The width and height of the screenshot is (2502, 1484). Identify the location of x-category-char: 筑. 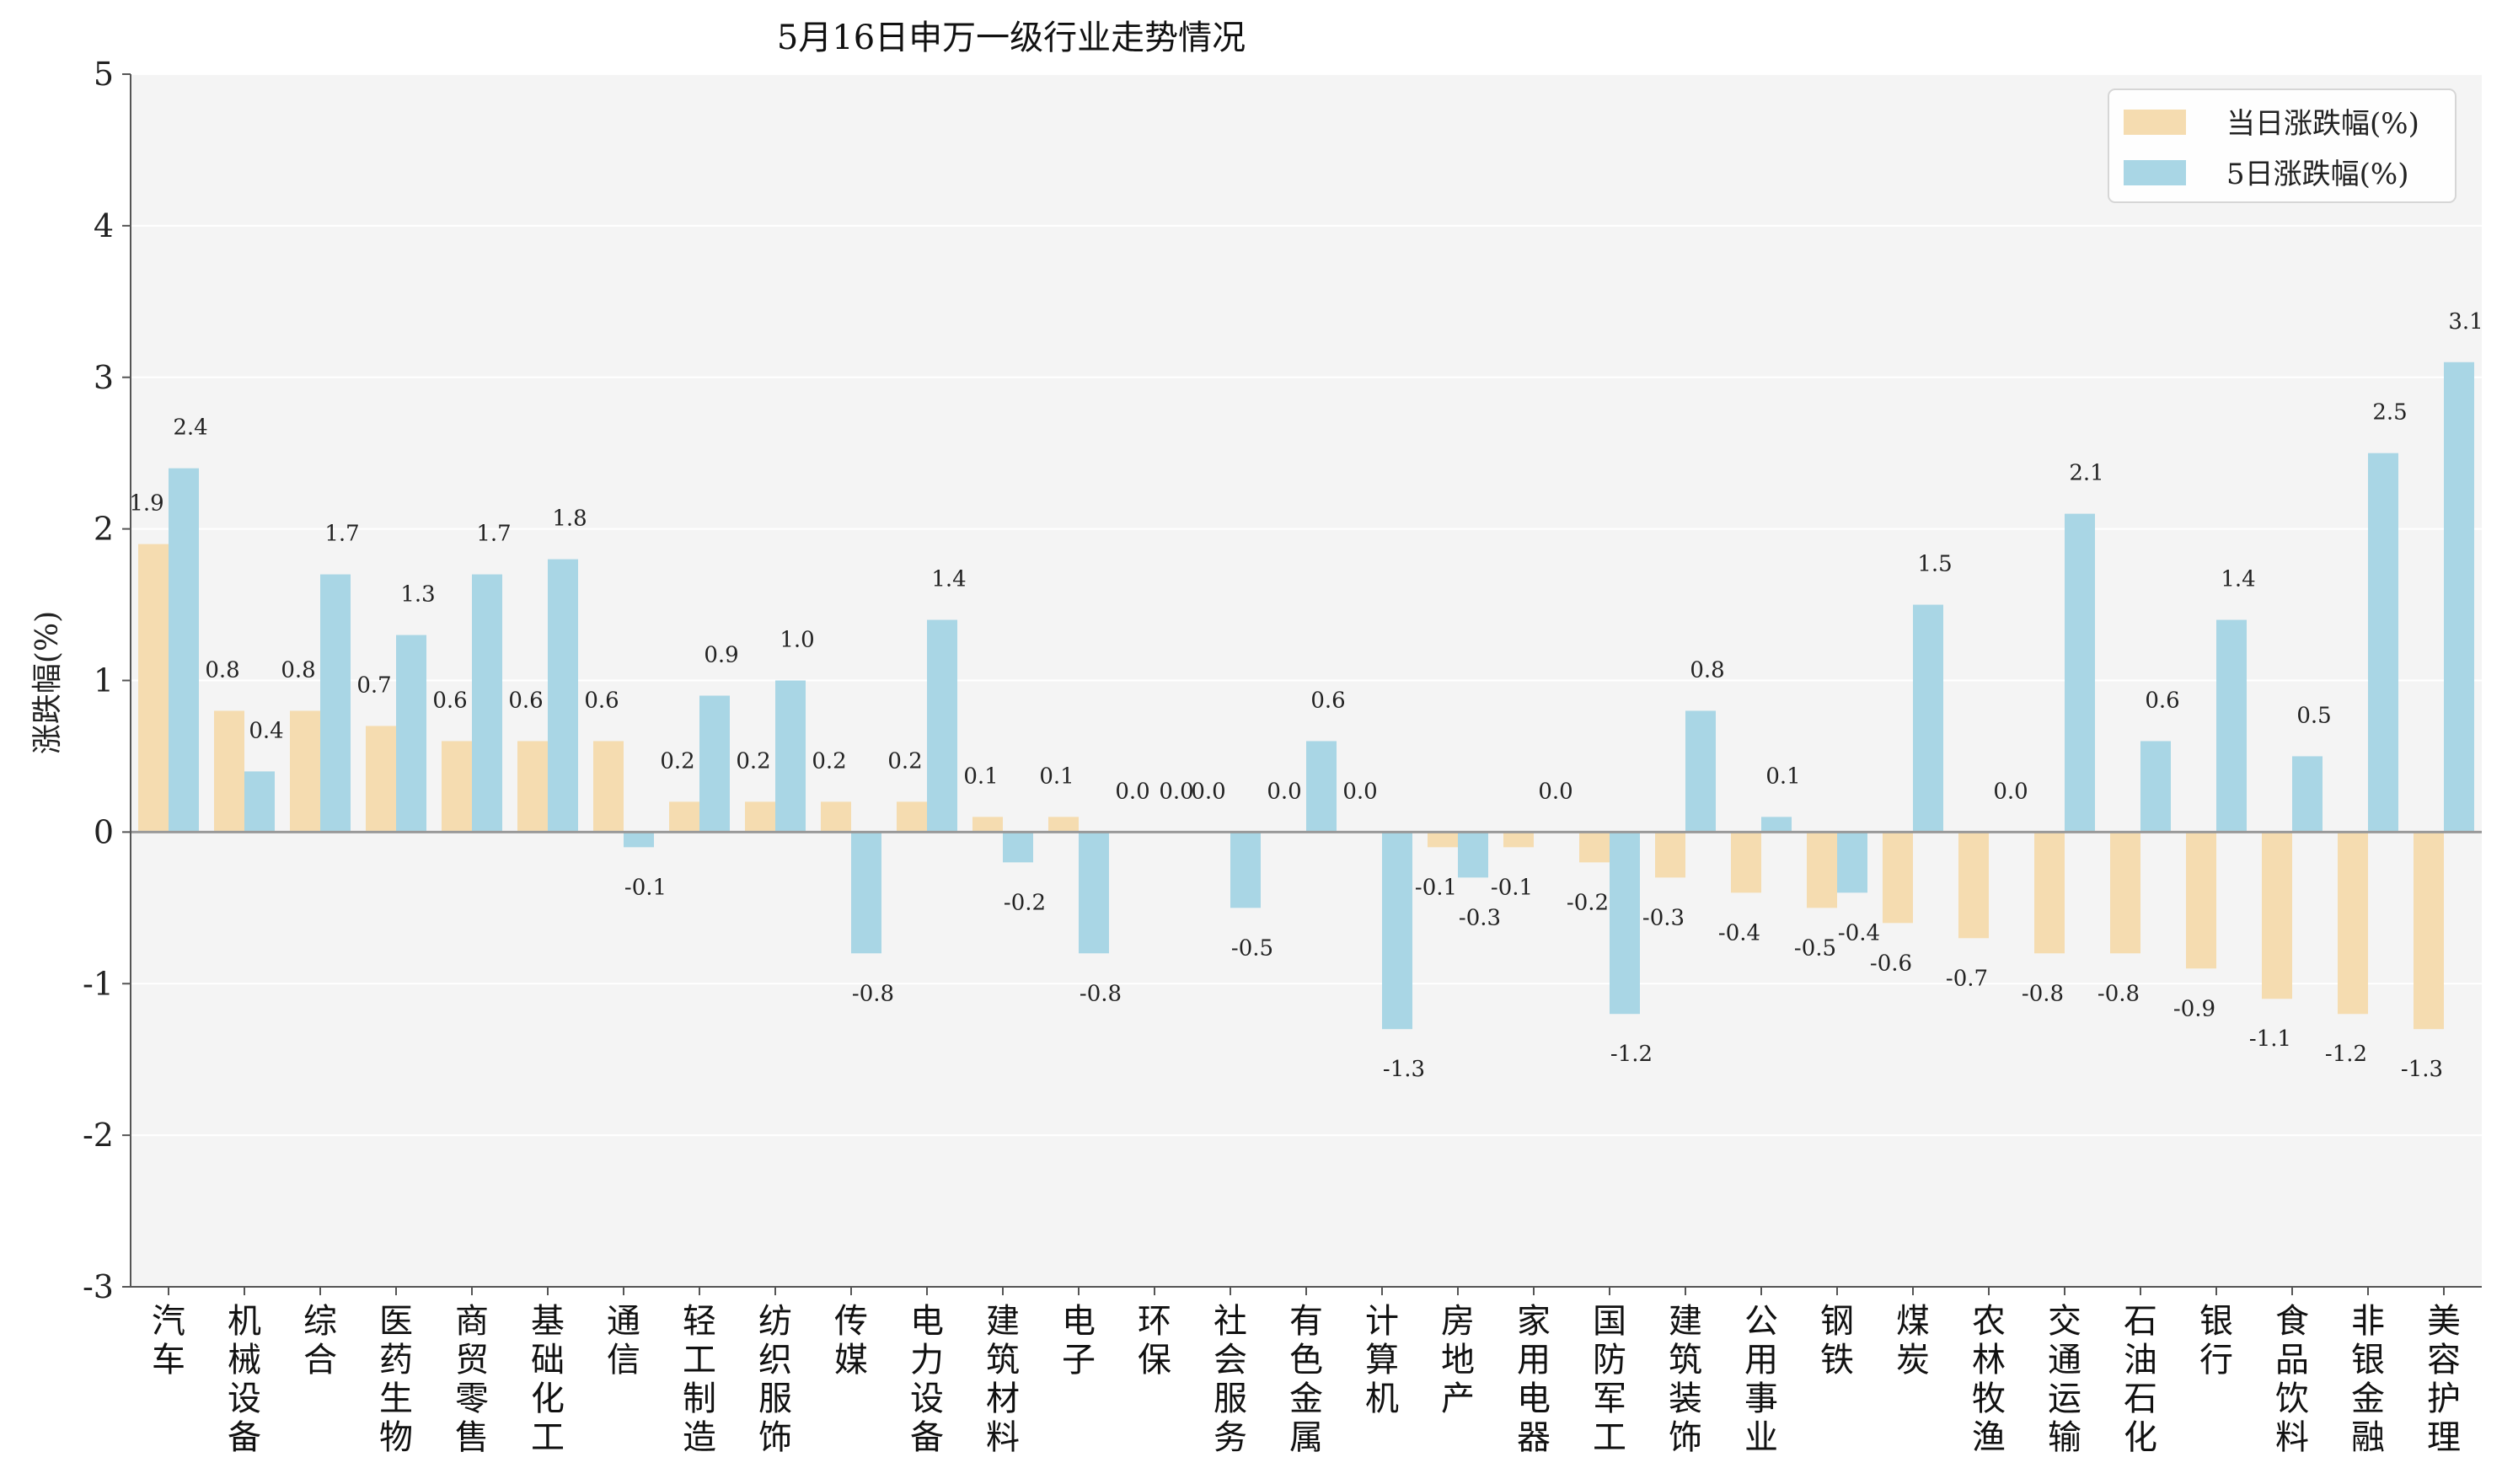
(1685, 1360).